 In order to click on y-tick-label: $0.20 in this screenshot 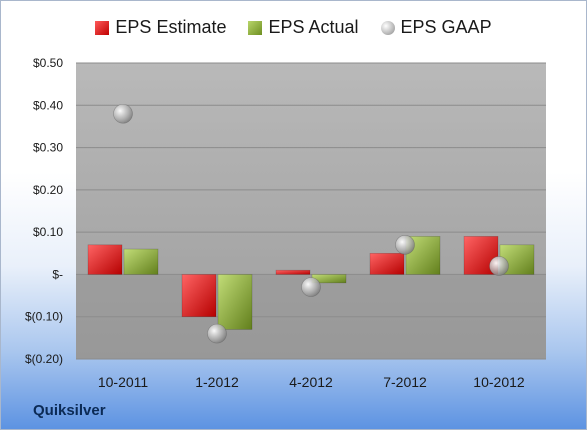, I will do `click(48, 190)`.